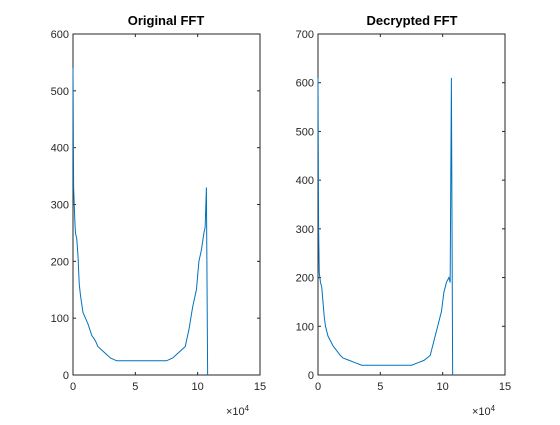 Image resolution: width=560 pixels, height=425 pixels. I want to click on chart-title: Original FFT, so click(166, 20).